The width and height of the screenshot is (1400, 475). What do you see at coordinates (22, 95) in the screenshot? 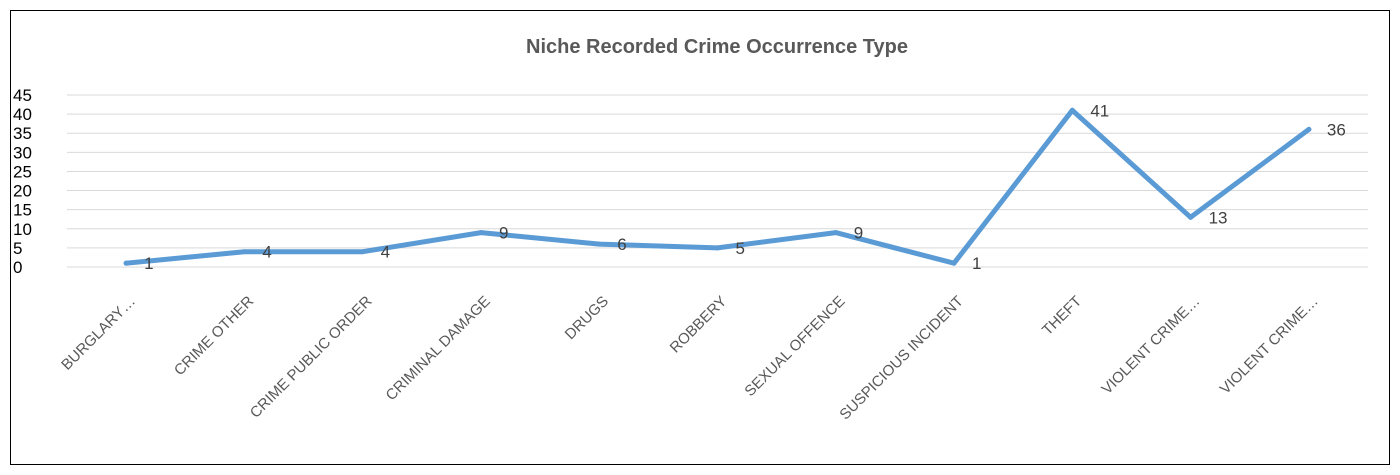
I see `y-tick-label: 45` at bounding box center [22, 95].